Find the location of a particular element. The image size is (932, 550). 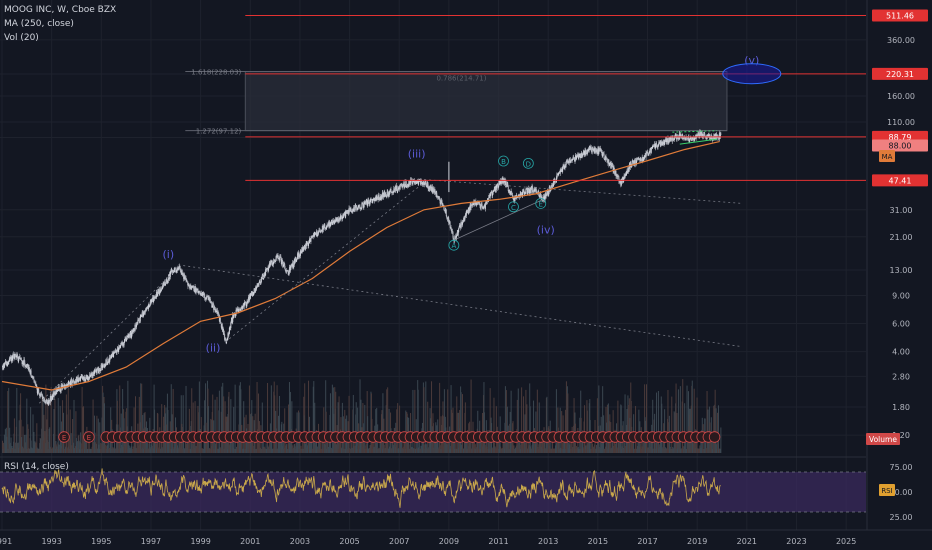

volume-badge-label: Volume is located at coordinates (883, 439).